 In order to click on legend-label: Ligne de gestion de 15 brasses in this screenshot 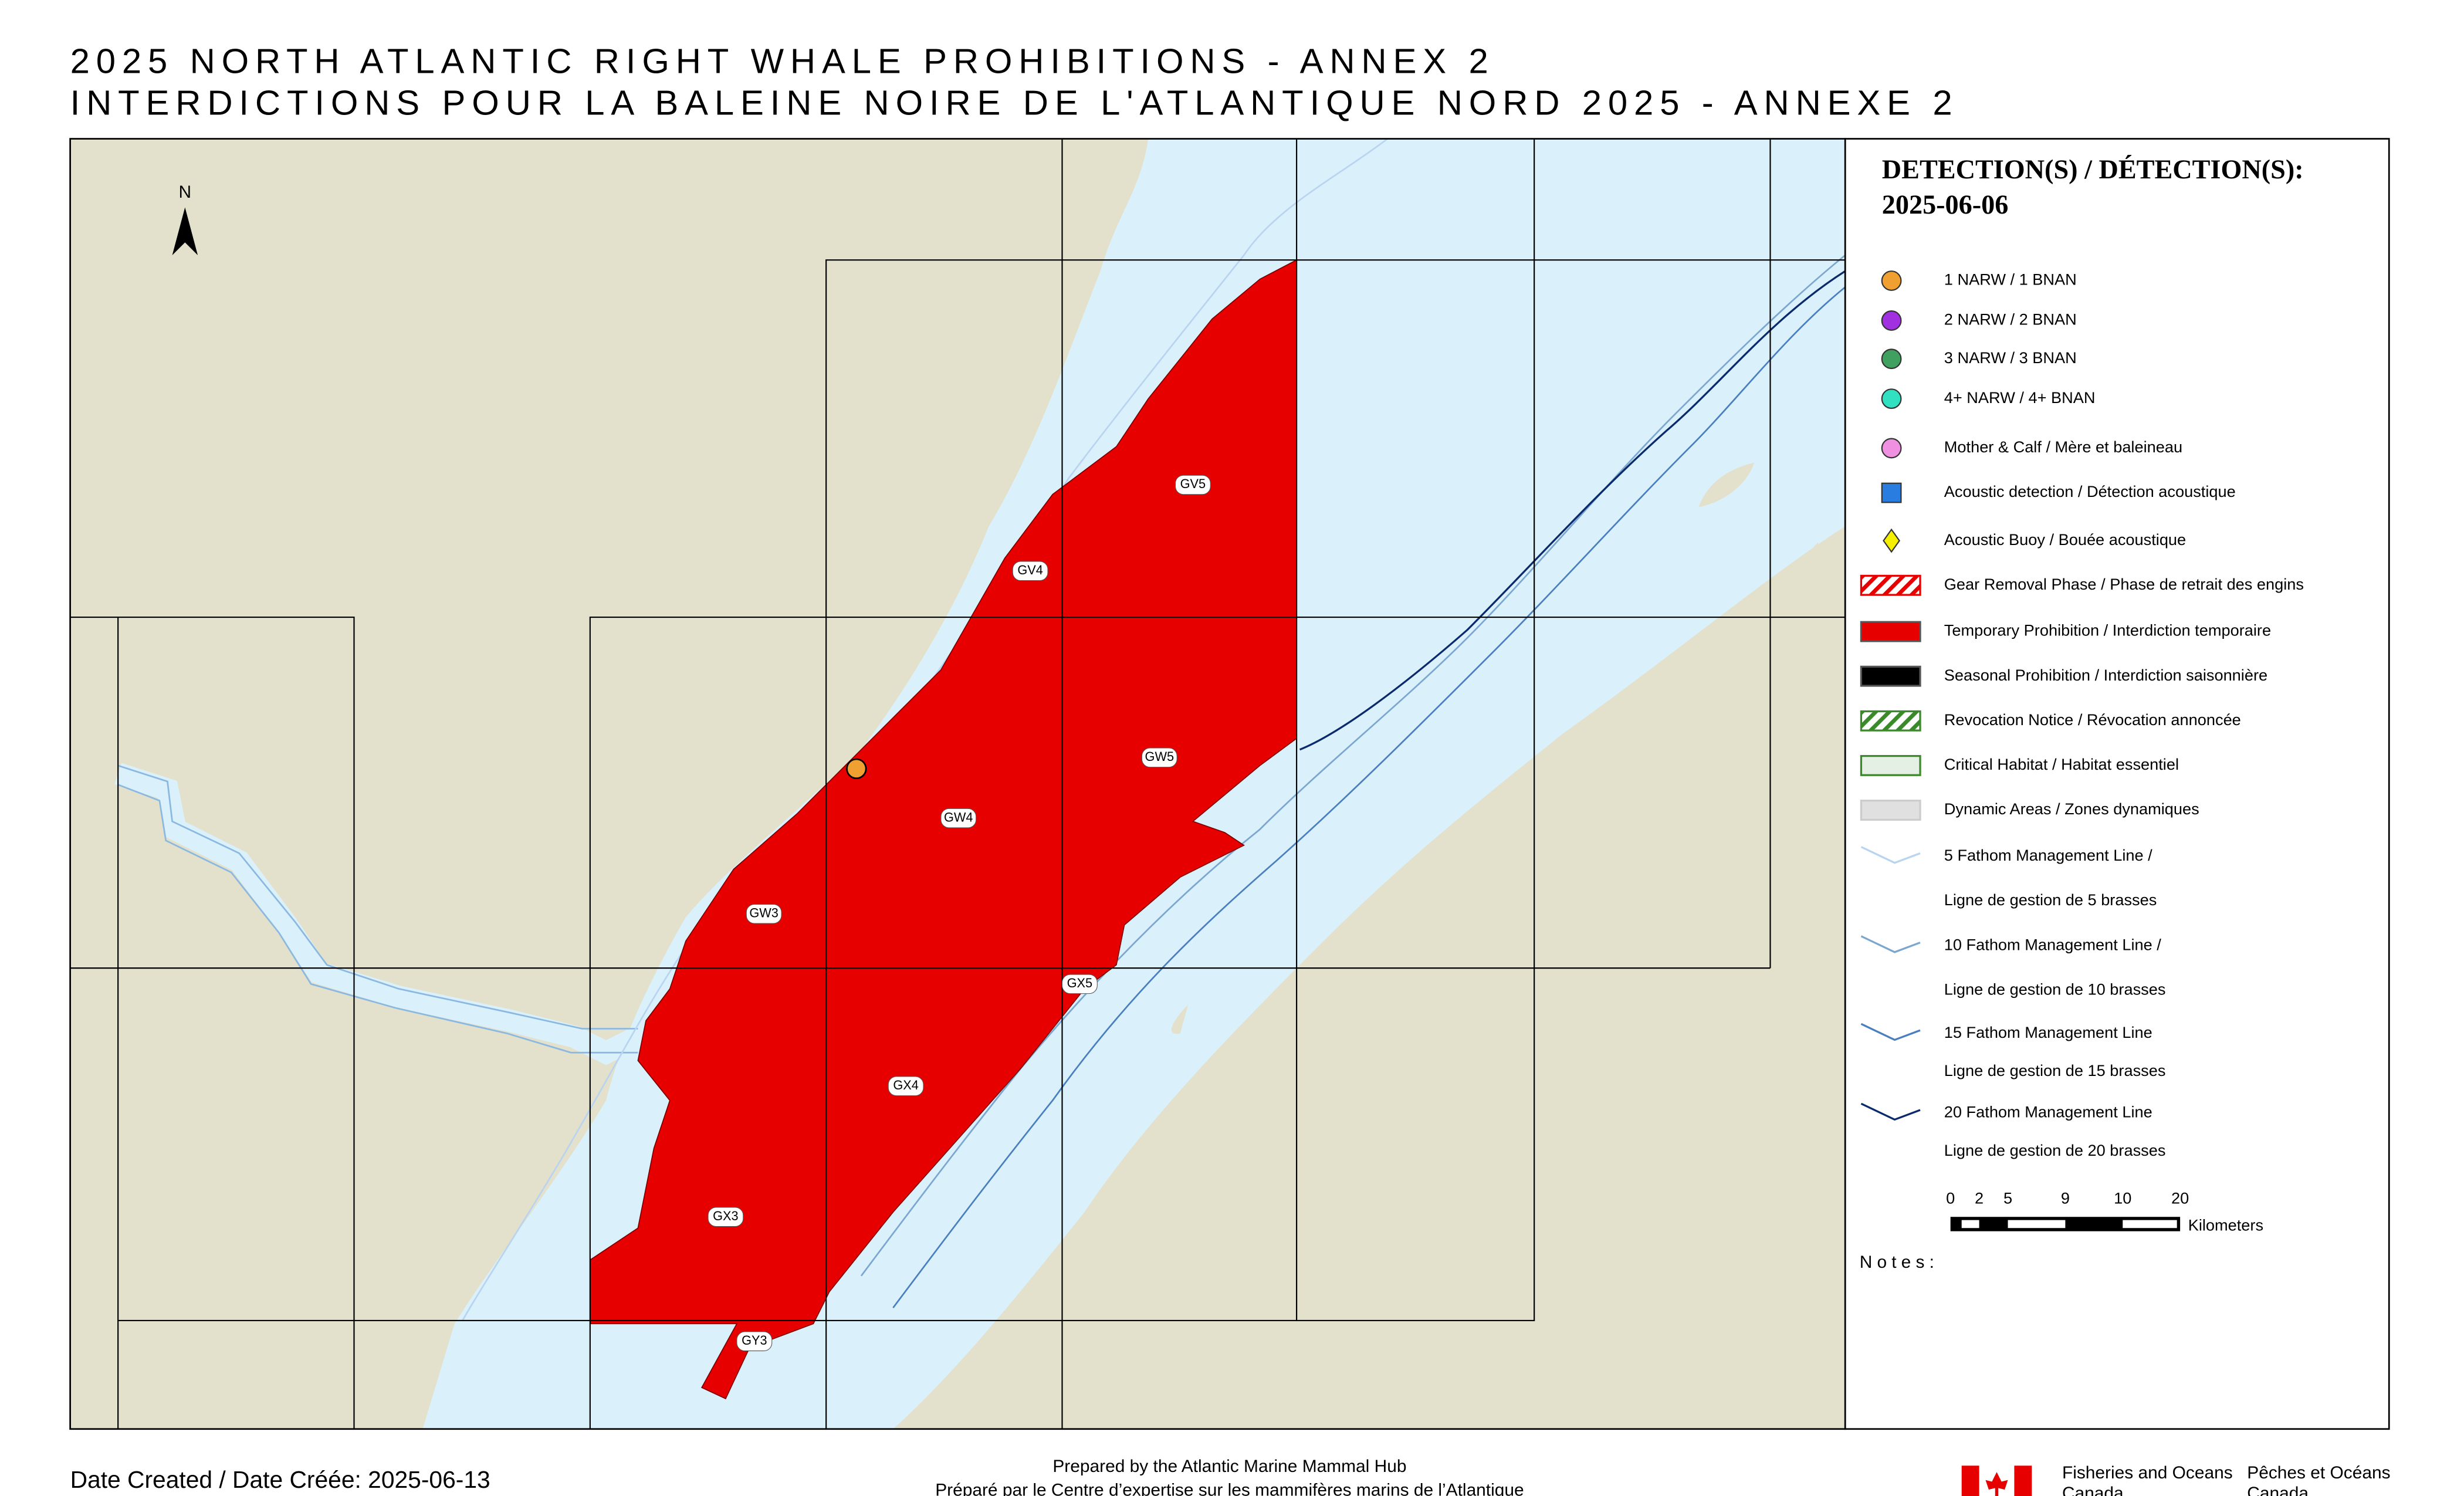, I will do `click(2055, 1070)`.